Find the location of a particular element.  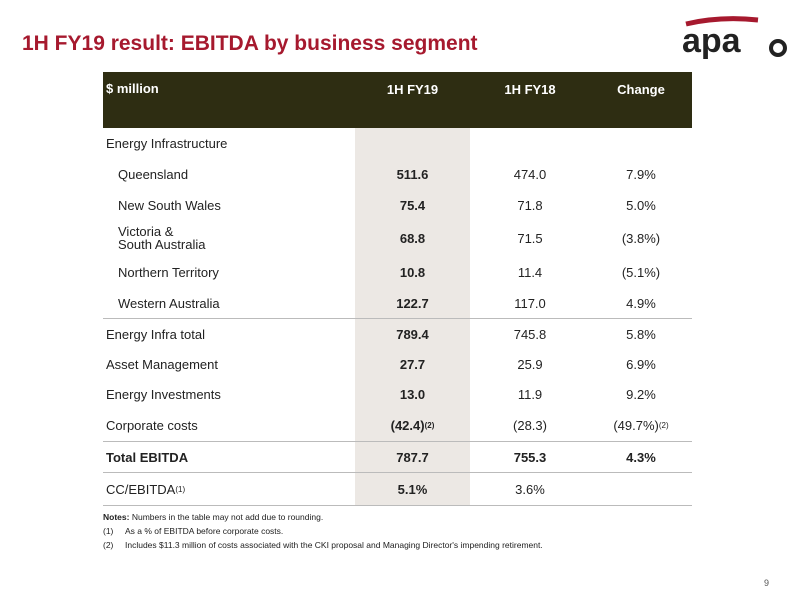

cell-text: 68.8 is located at coordinates (412, 238).